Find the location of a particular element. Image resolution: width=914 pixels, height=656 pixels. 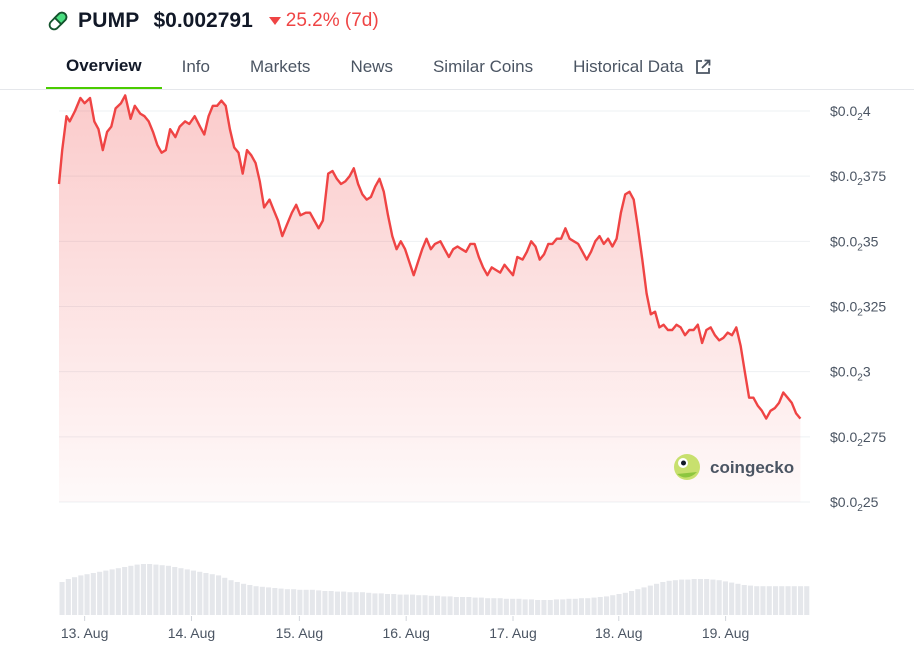

pill-icon is located at coordinates (58, 21).